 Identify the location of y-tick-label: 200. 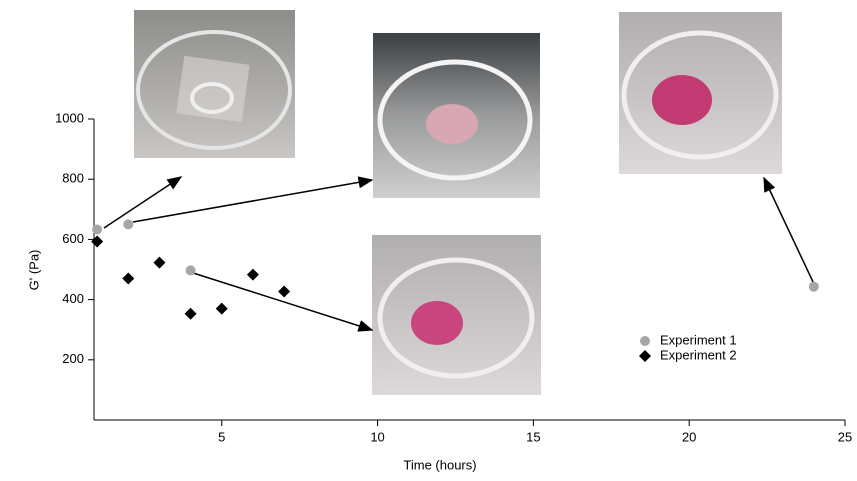
(73, 358).